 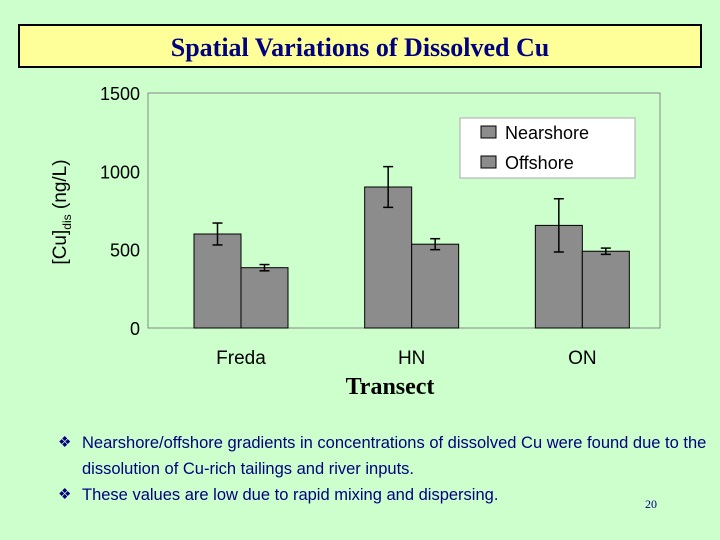 What do you see at coordinates (605, 289) in the screenshot?
I see `bar-offshore-on` at bounding box center [605, 289].